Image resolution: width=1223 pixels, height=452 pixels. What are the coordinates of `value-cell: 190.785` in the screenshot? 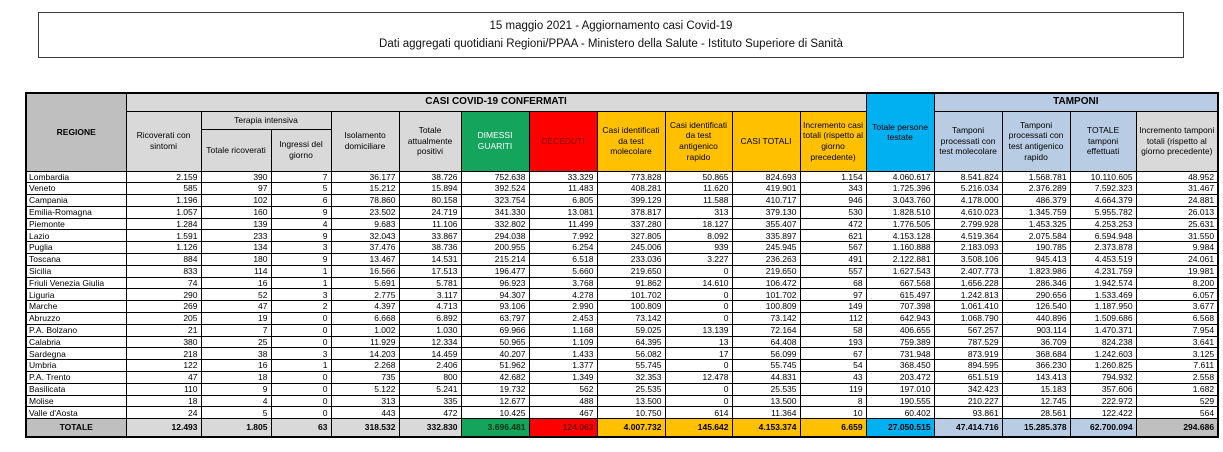 It's located at (1036, 248).